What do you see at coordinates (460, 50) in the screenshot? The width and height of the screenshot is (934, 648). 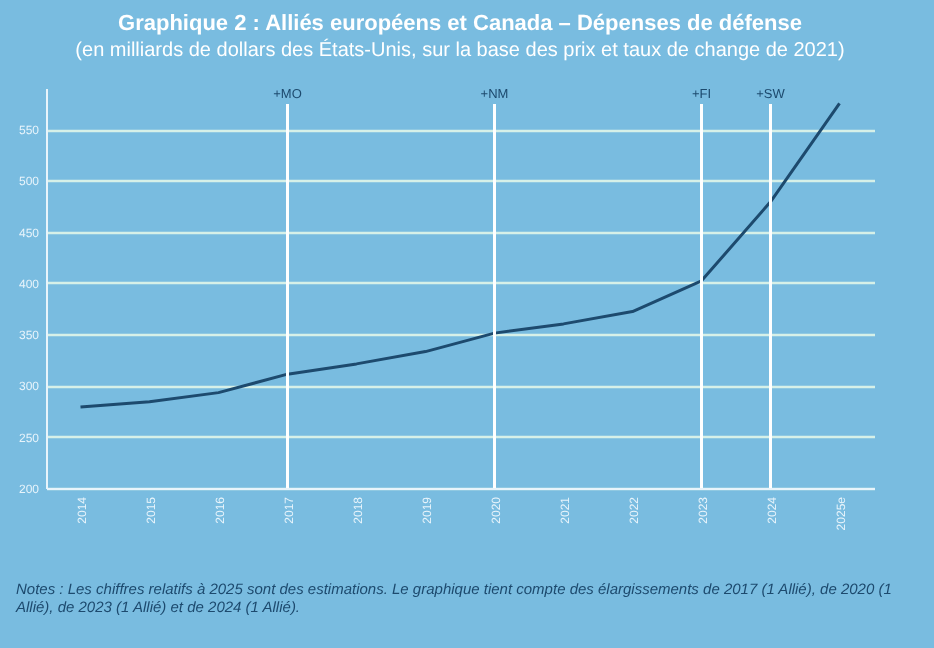 I see `chart-subtitle: (en milliards de dollars des États-Unis, sur la base des prix et taux de change de 2021)` at bounding box center [460, 50].